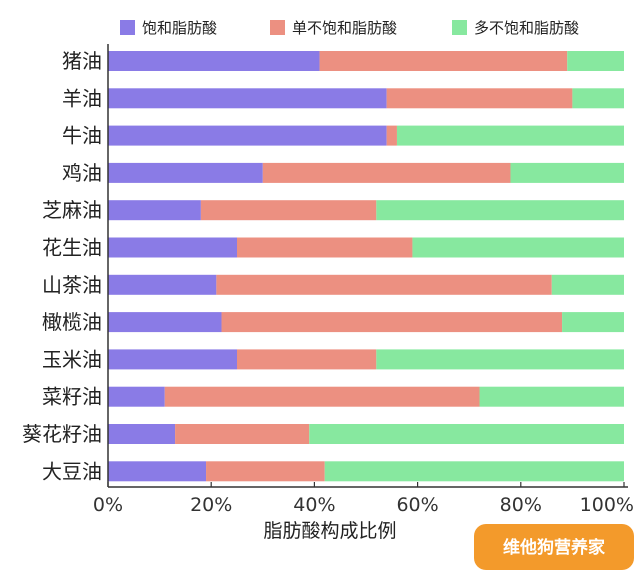 This screenshot has height=581, width=640. Describe the element at coordinates (179, 28) in the screenshot. I see `legend-label-1: 饱和脂肪酸` at that location.